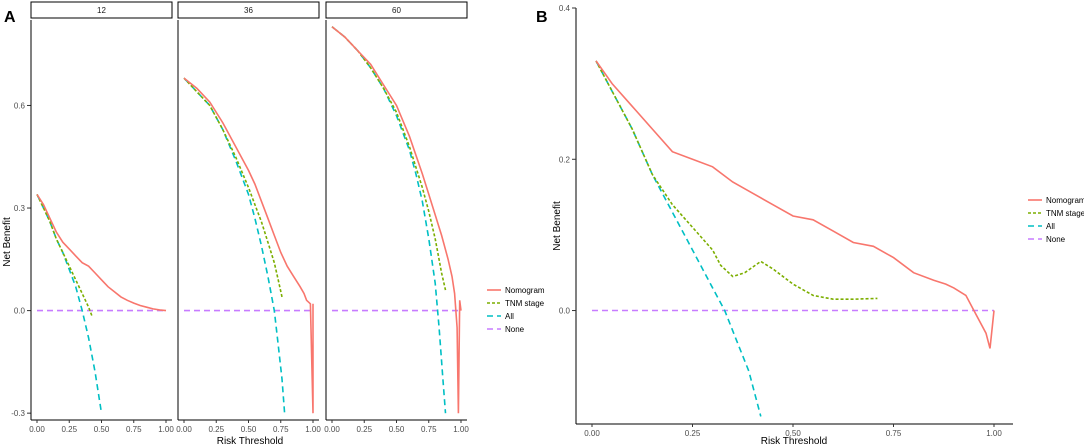  I want to click on a-facet-60-series-all, so click(389, 220).